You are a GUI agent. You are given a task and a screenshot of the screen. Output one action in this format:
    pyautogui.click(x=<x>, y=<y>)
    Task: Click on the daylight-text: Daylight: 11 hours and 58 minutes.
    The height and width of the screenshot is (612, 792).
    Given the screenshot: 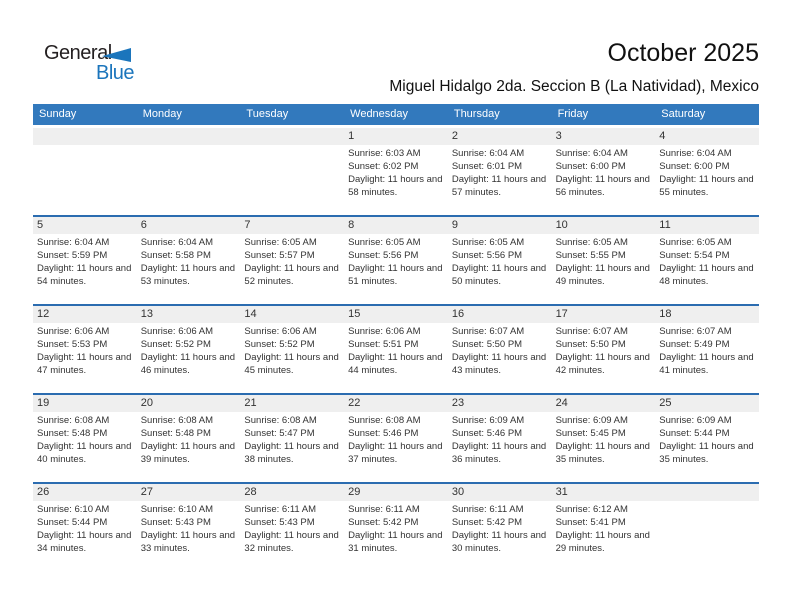 What is the action you would take?
    pyautogui.click(x=395, y=186)
    